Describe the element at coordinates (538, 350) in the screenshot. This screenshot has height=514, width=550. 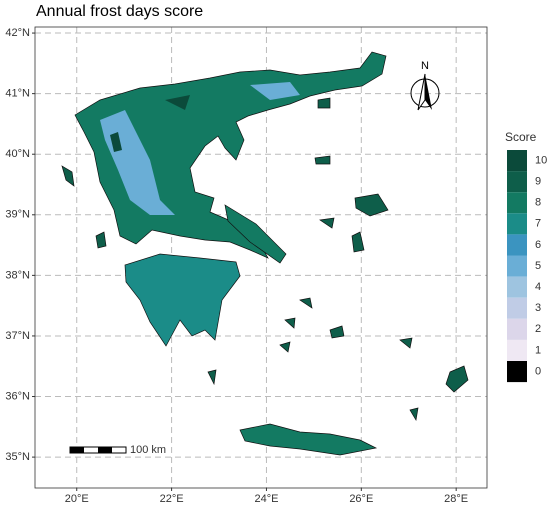
I see `legend-label: 1` at that location.